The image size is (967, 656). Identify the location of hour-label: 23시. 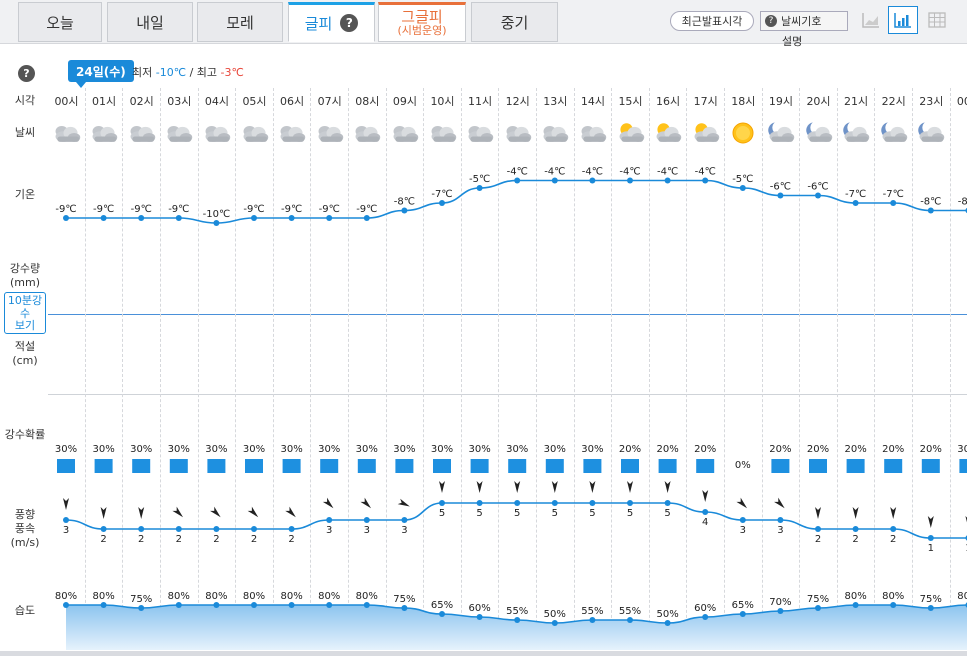
(931, 101).